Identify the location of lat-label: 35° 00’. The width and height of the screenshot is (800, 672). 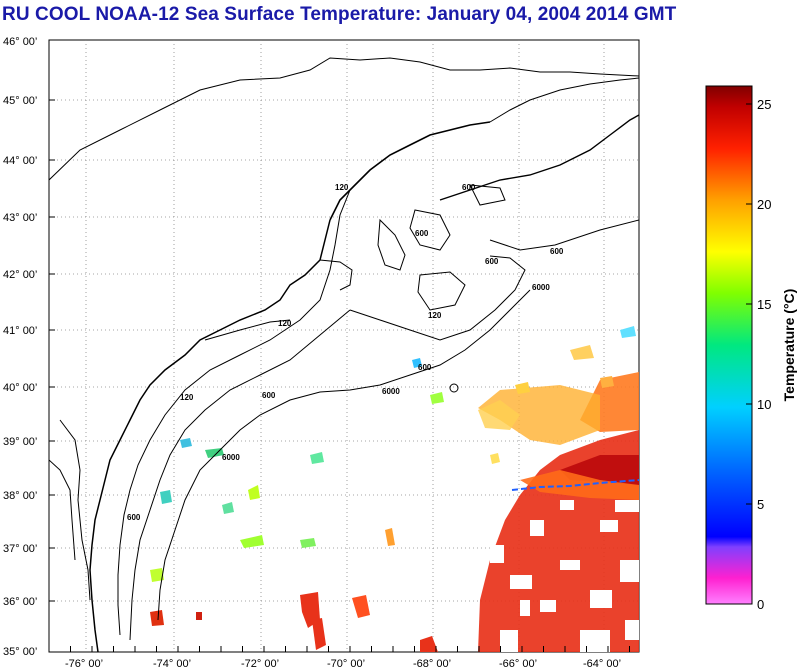
(20, 652).